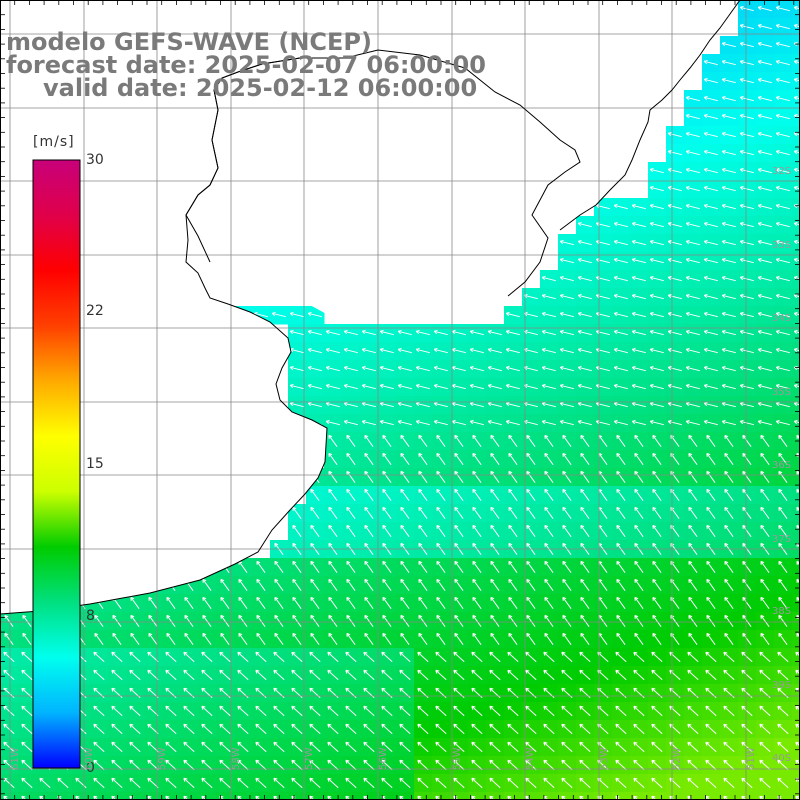 The width and height of the screenshot is (800, 800). What do you see at coordinates (56, 464) in the screenshot?
I see `colorbar` at bounding box center [56, 464].